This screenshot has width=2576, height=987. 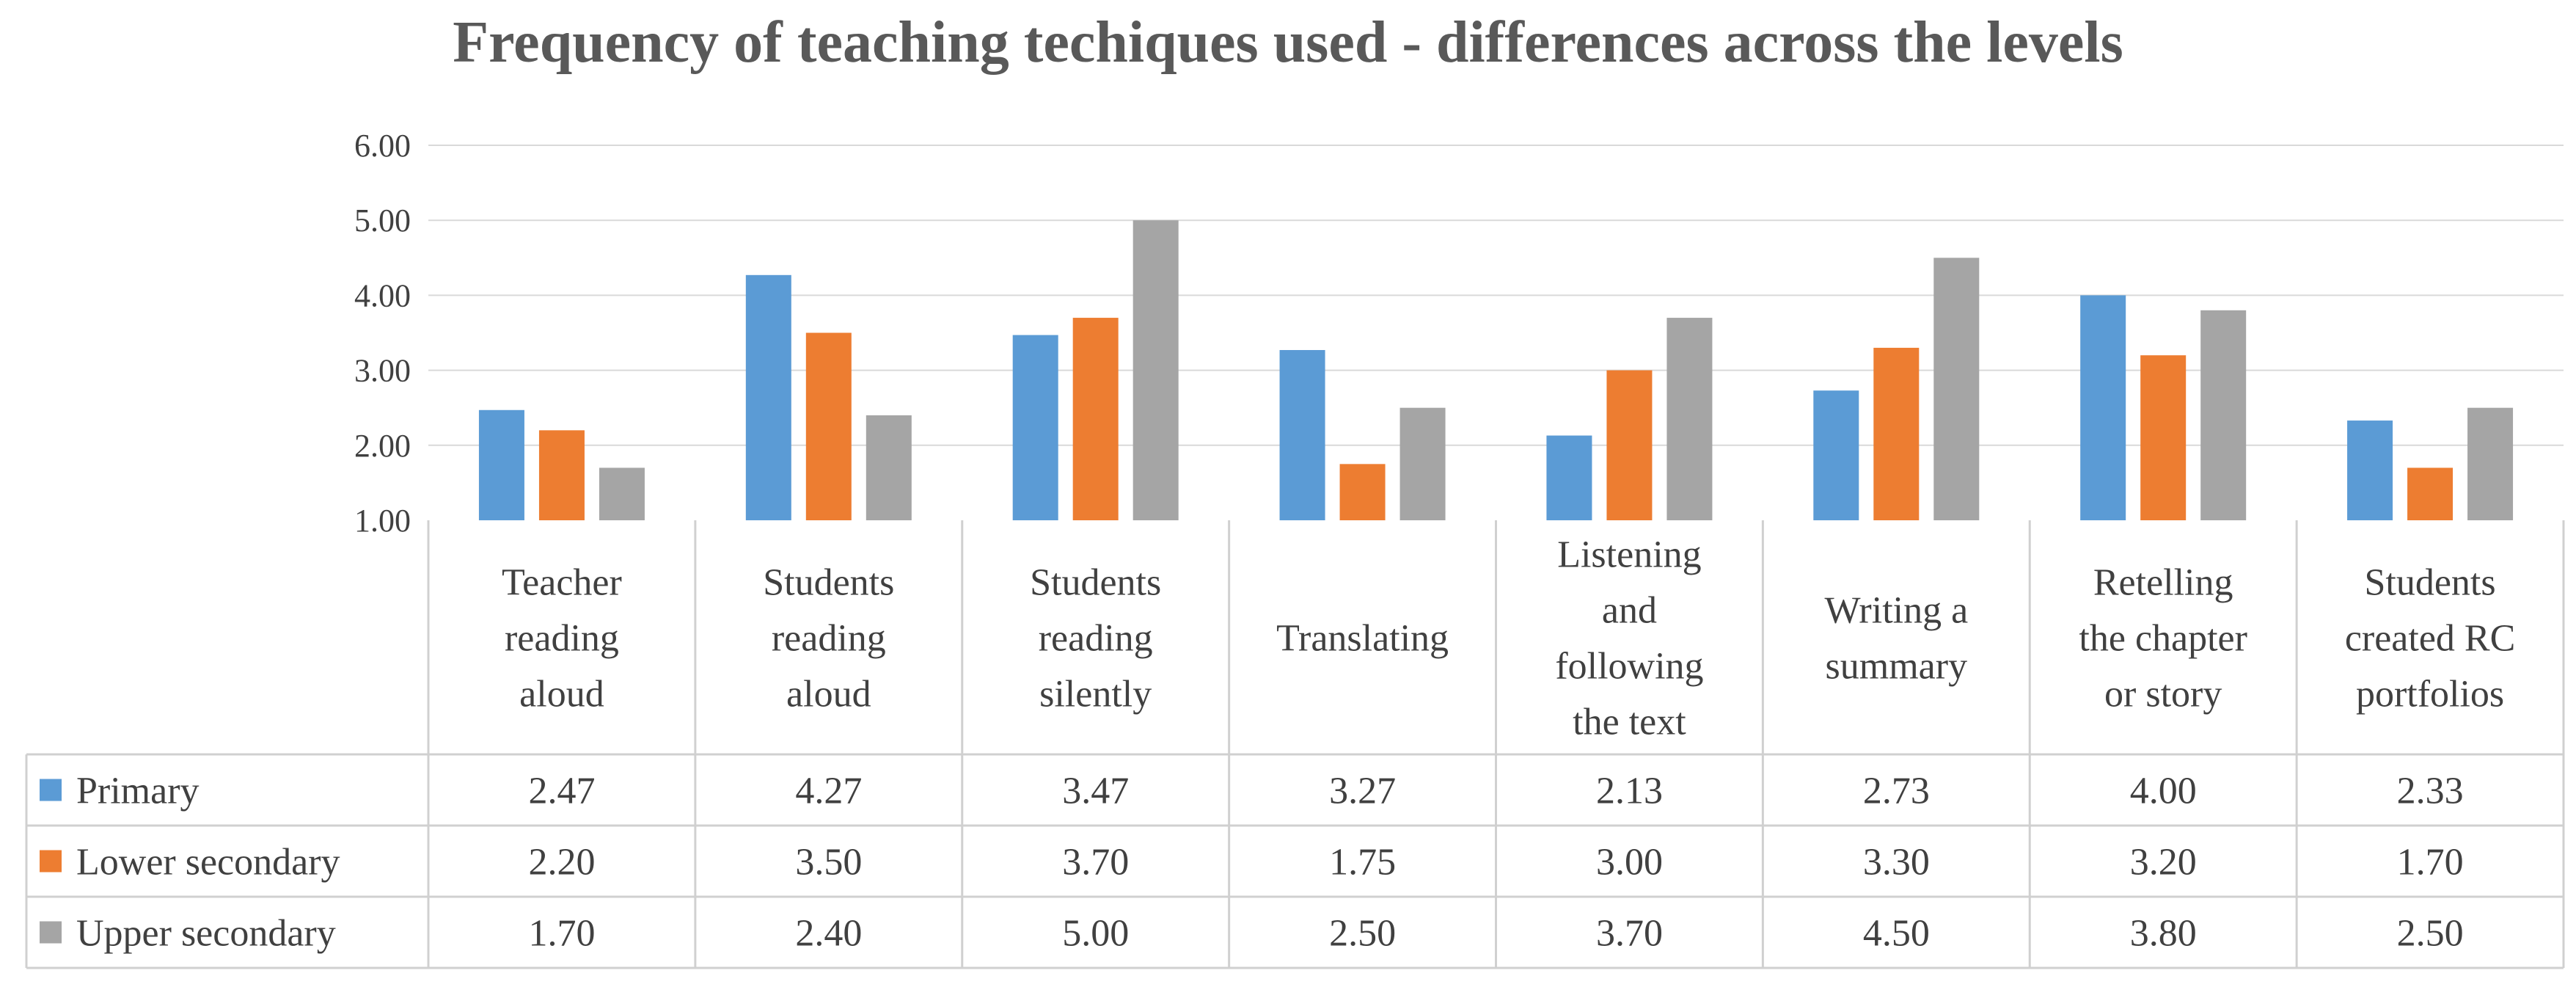 I want to click on table-cell-value: 3.00, so click(x=1630, y=863).